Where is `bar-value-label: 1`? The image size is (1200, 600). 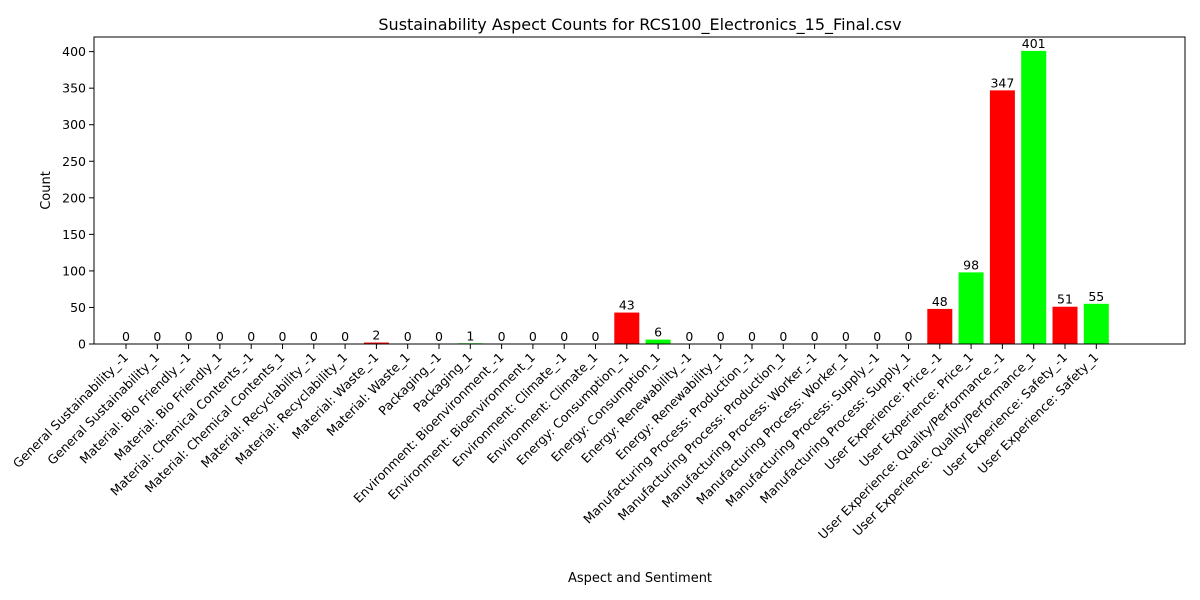
bar-value-label: 1 is located at coordinates (470, 335).